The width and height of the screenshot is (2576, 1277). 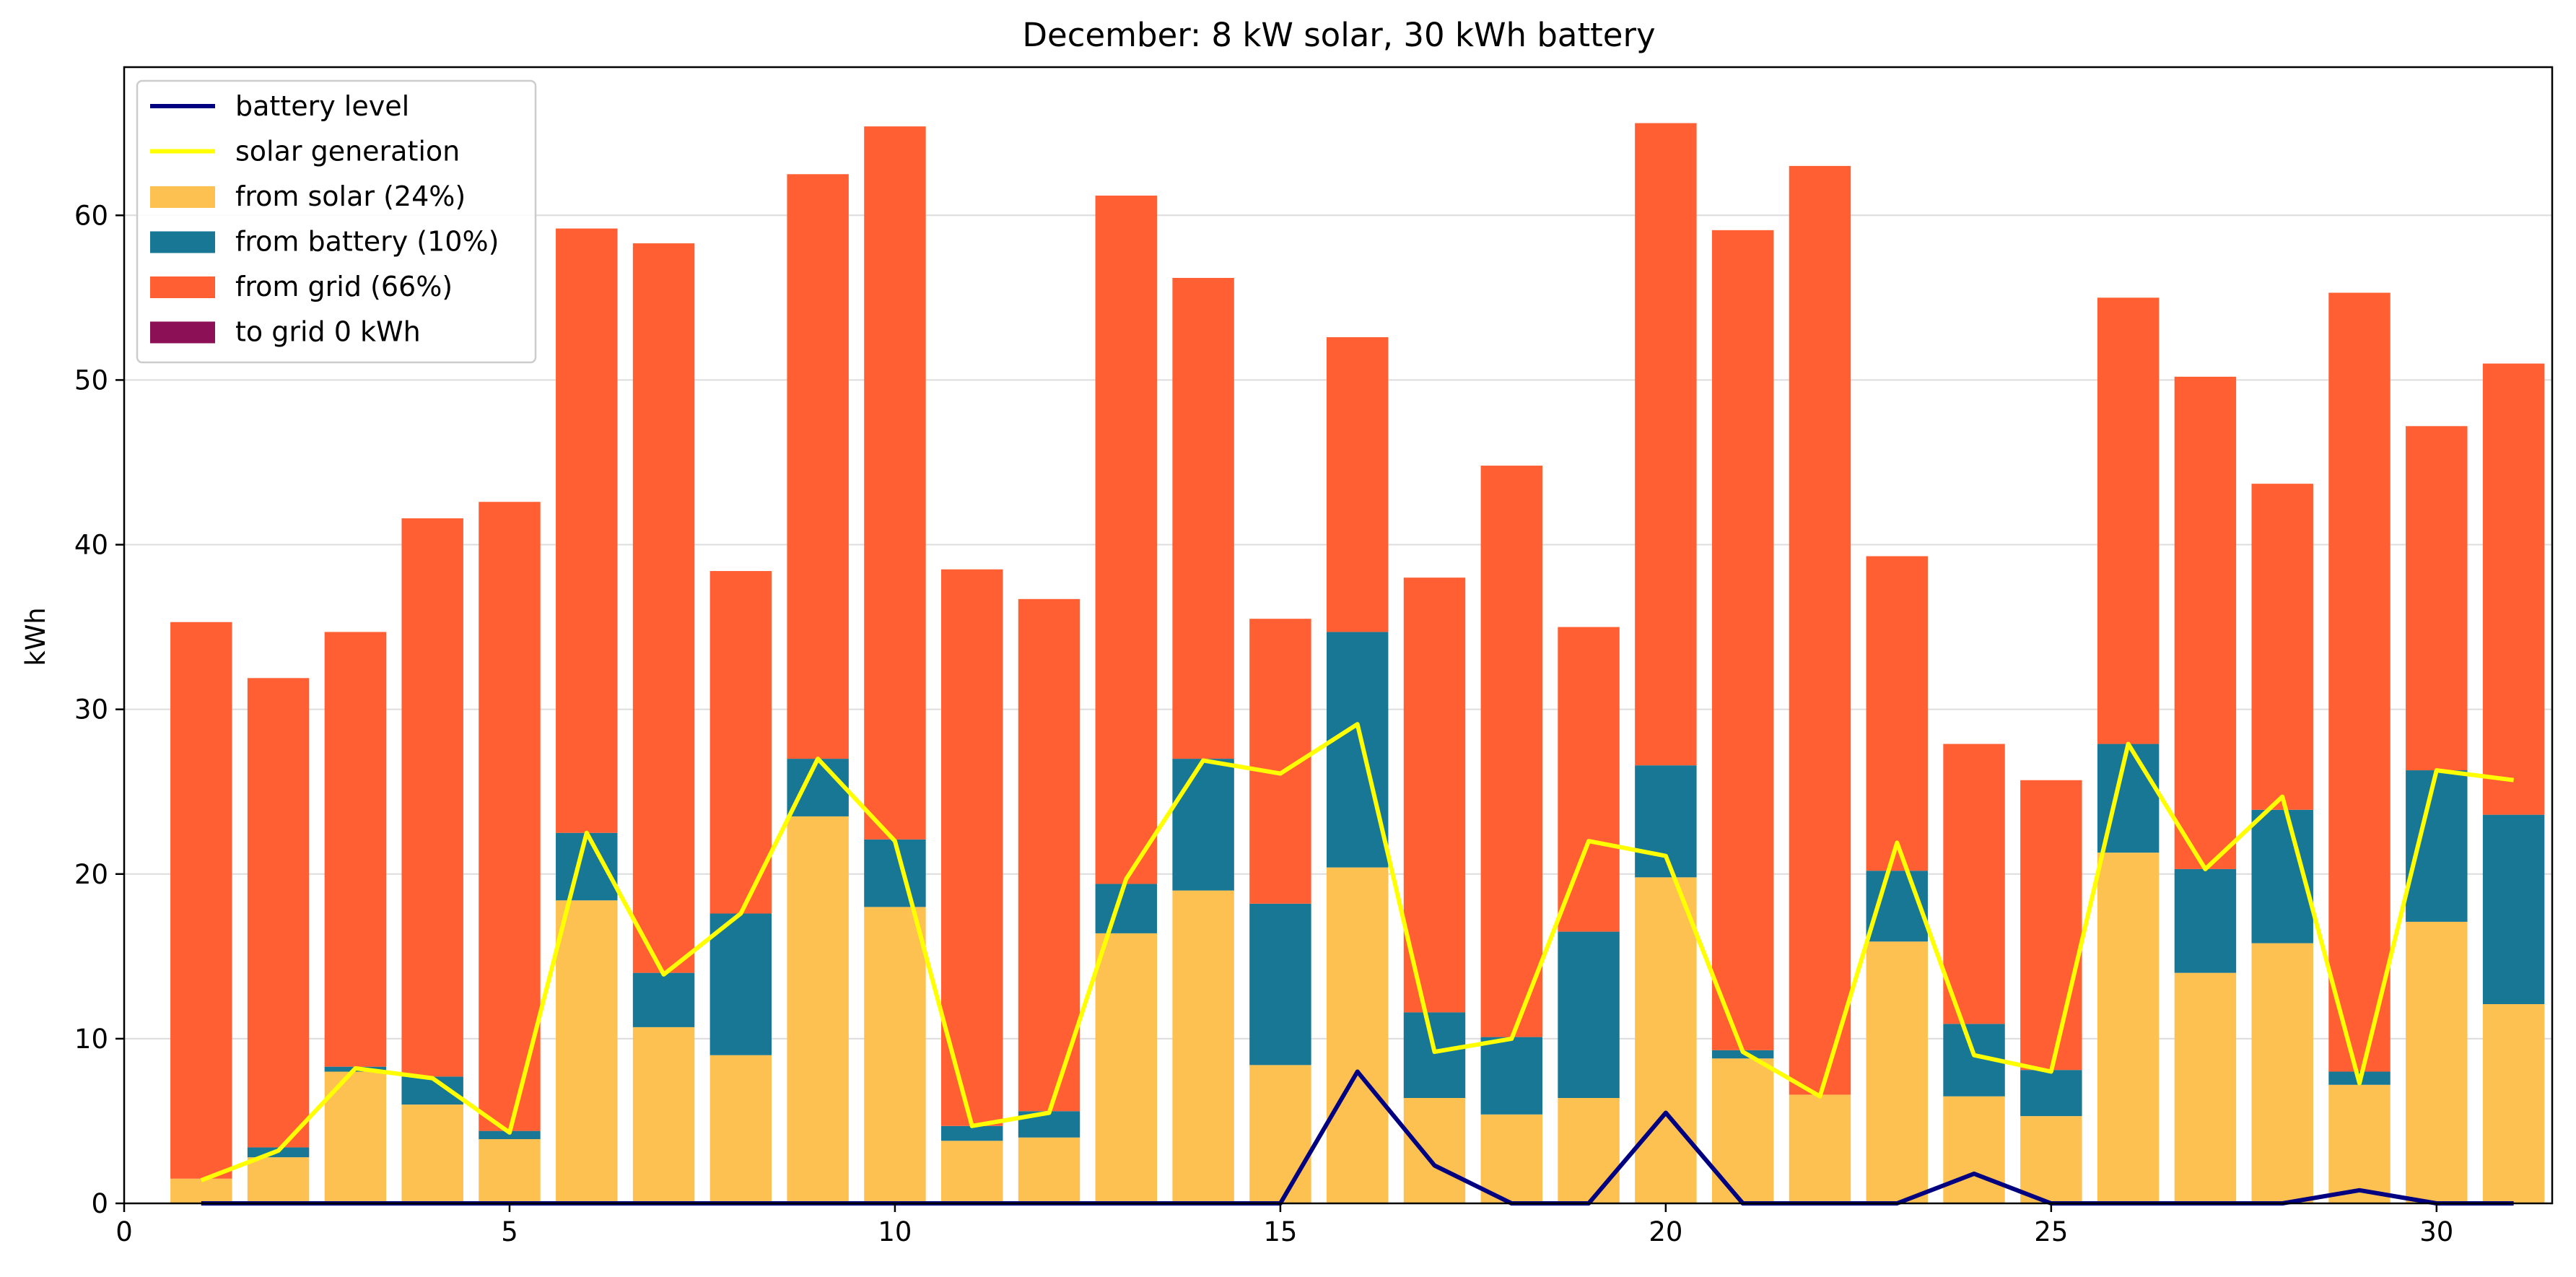 I want to click on bar-series0-day6, so click(x=587, y=1051).